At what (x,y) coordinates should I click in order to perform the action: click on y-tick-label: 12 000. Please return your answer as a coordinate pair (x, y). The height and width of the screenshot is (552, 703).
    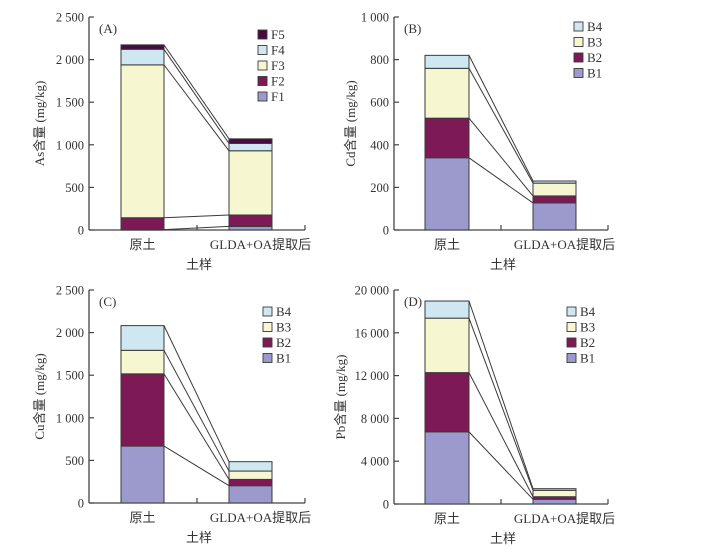
    Looking at the image, I should click on (372, 376).